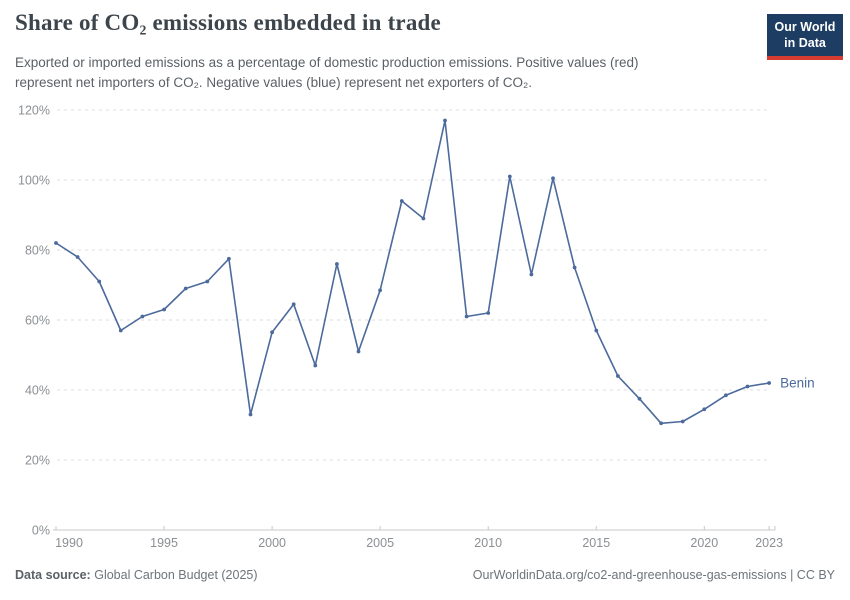  Describe the element at coordinates (805, 43) in the screenshot. I see `owid-logo-line2: in Data` at that location.